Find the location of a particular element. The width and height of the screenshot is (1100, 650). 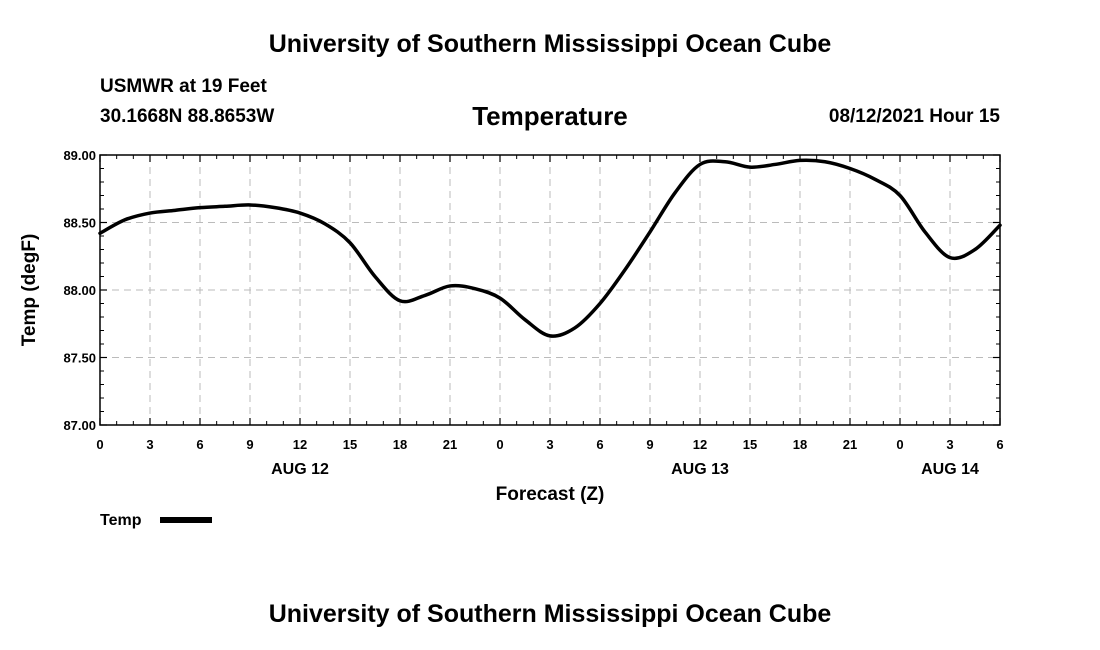

y-tick-label: 88.00 is located at coordinates (79, 290).